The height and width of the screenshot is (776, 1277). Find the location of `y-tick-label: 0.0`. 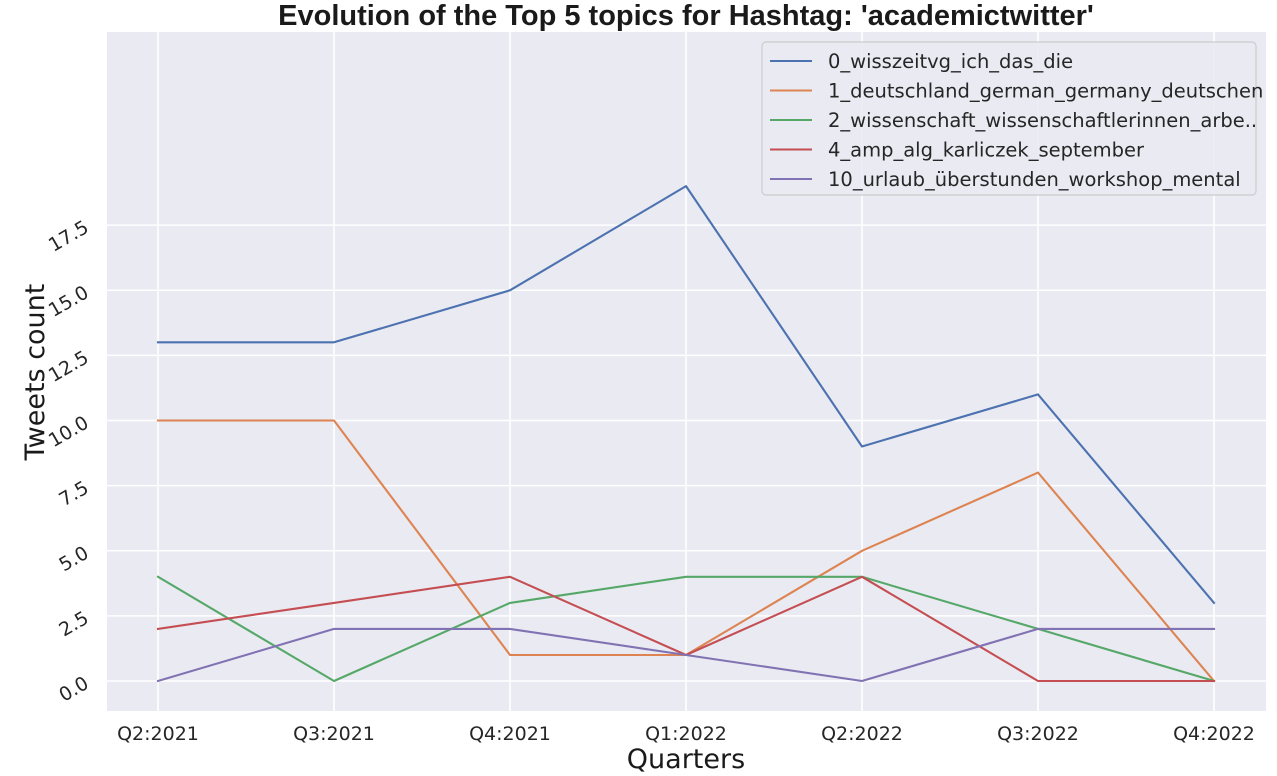

y-tick-label: 0.0 is located at coordinates (73, 689).